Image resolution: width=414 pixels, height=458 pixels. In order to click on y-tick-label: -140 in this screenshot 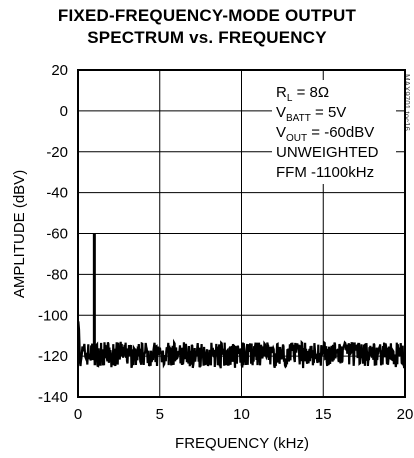, I will do `click(53, 397)`.